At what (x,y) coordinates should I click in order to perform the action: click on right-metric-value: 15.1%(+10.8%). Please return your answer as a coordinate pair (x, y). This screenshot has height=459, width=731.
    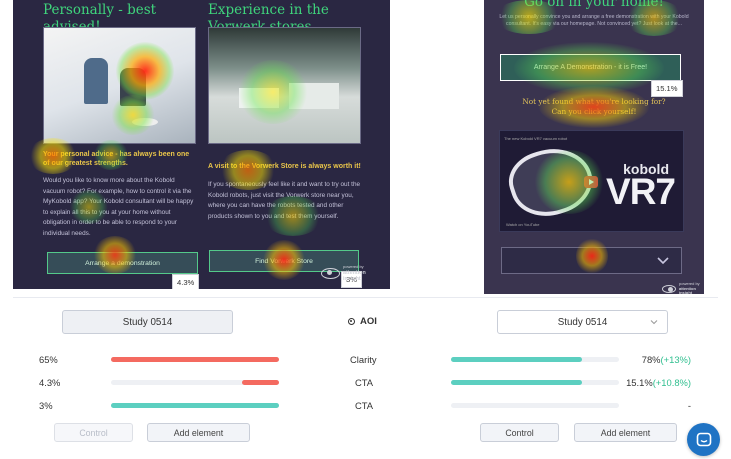
    Looking at the image, I should click on (658, 382).